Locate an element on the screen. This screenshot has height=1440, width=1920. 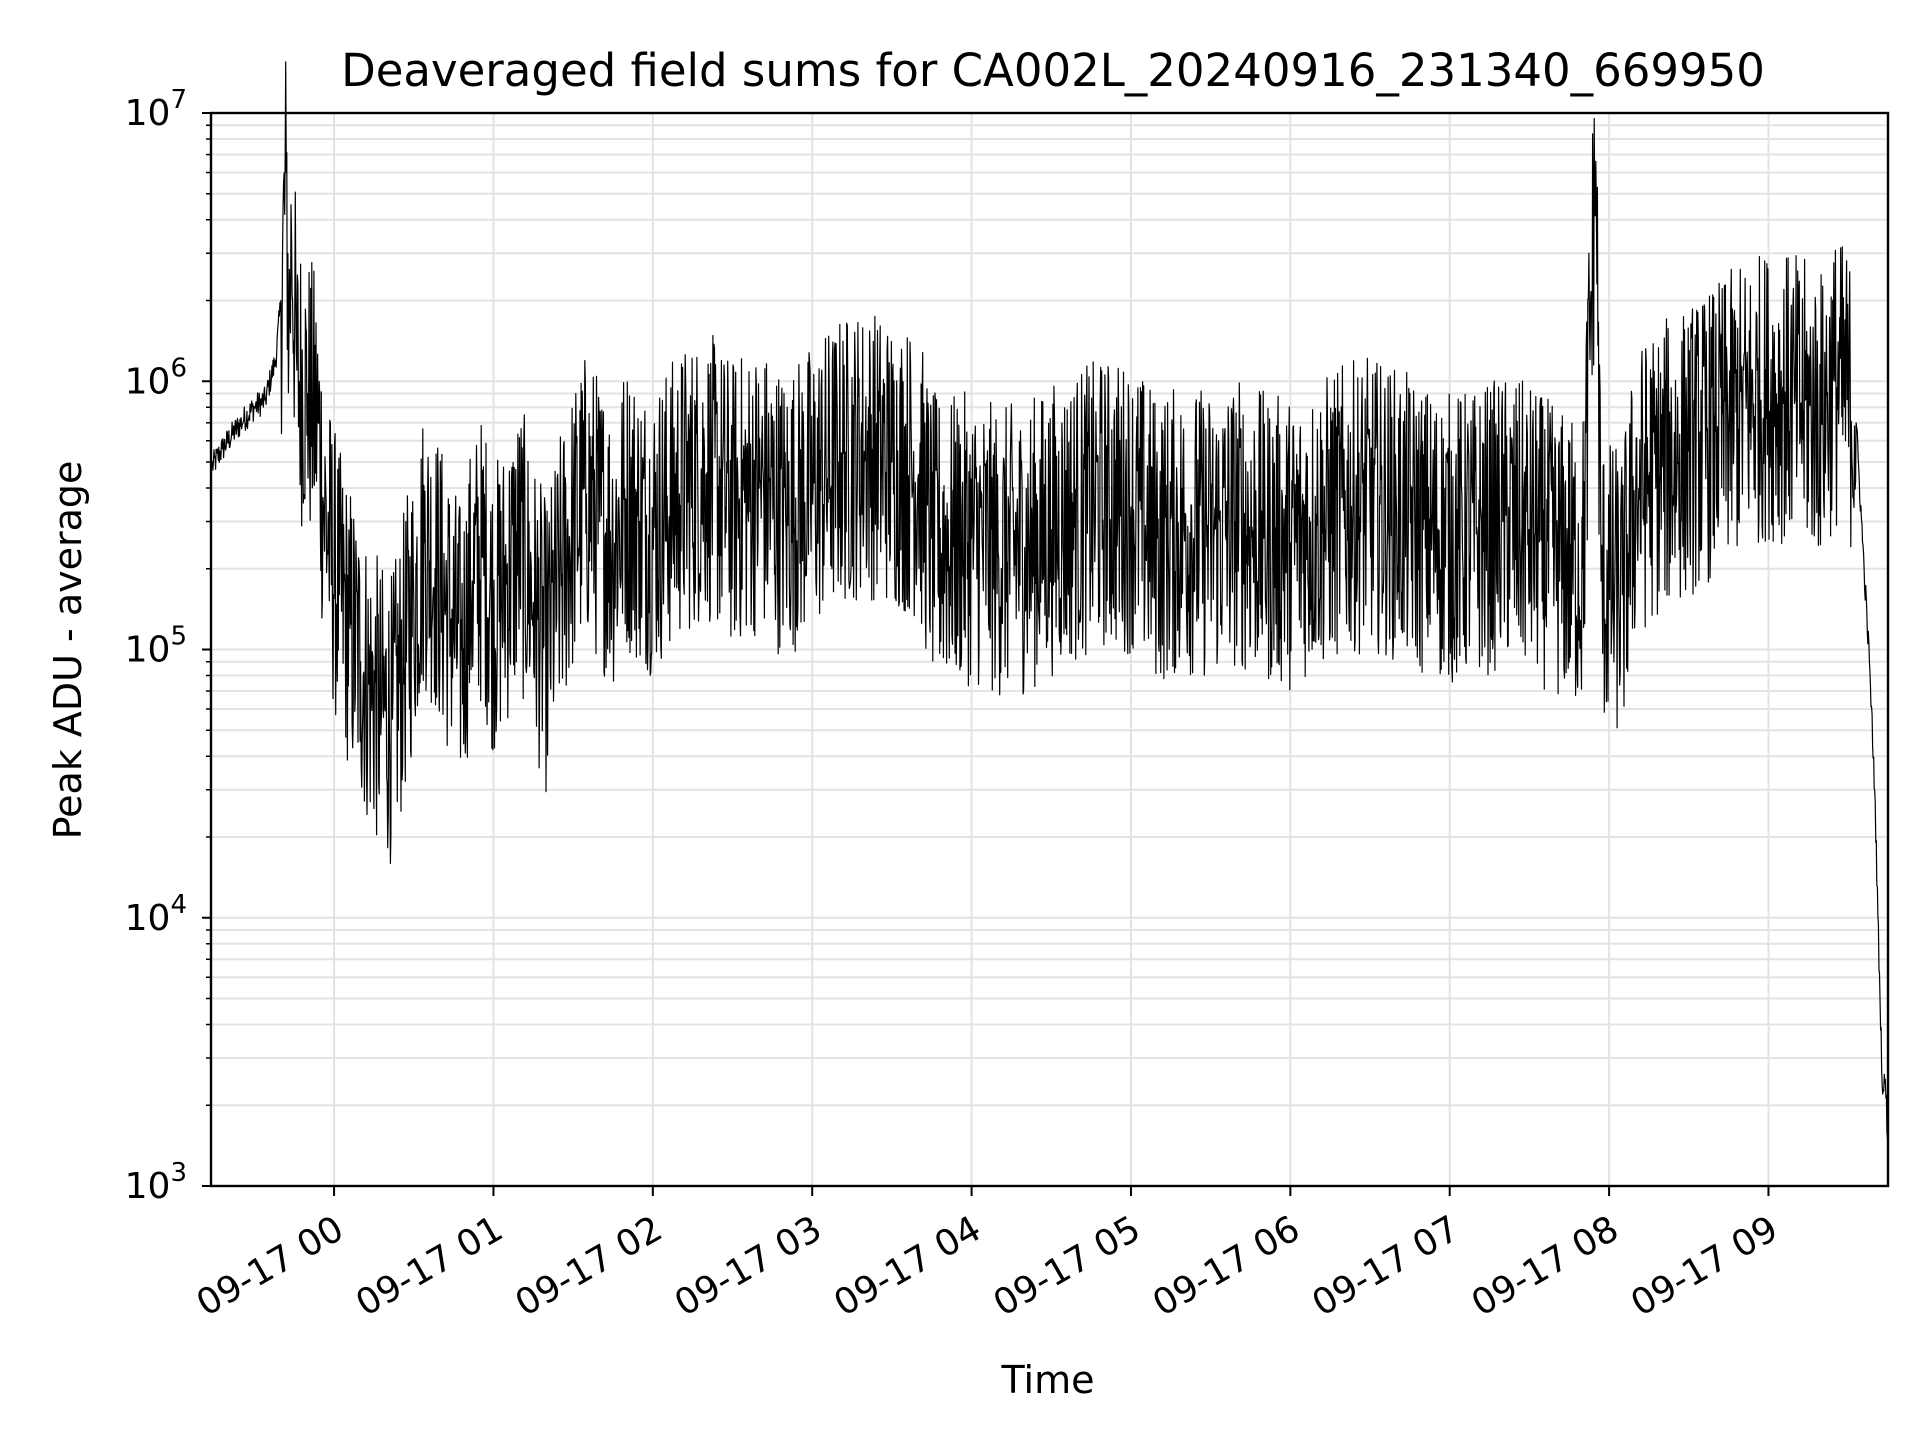
y-tick-label: 10⁶ is located at coordinates (156, 377).